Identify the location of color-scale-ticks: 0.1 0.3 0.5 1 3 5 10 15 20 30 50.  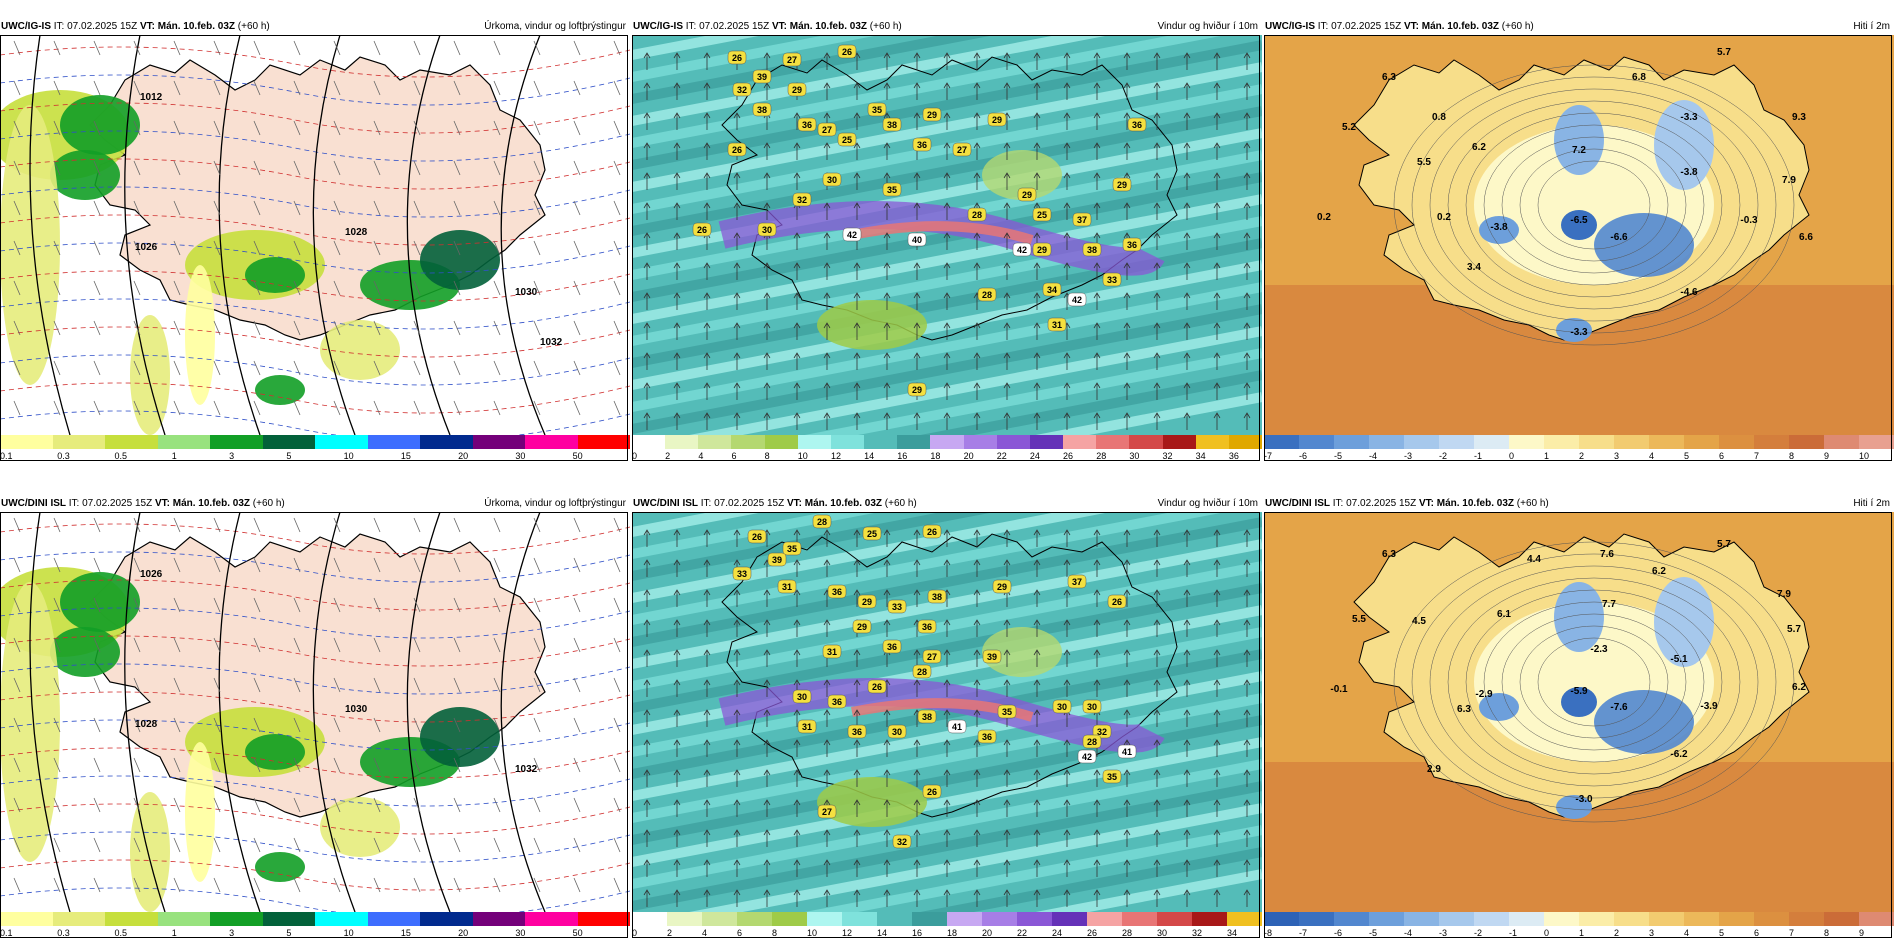
(315, 456).